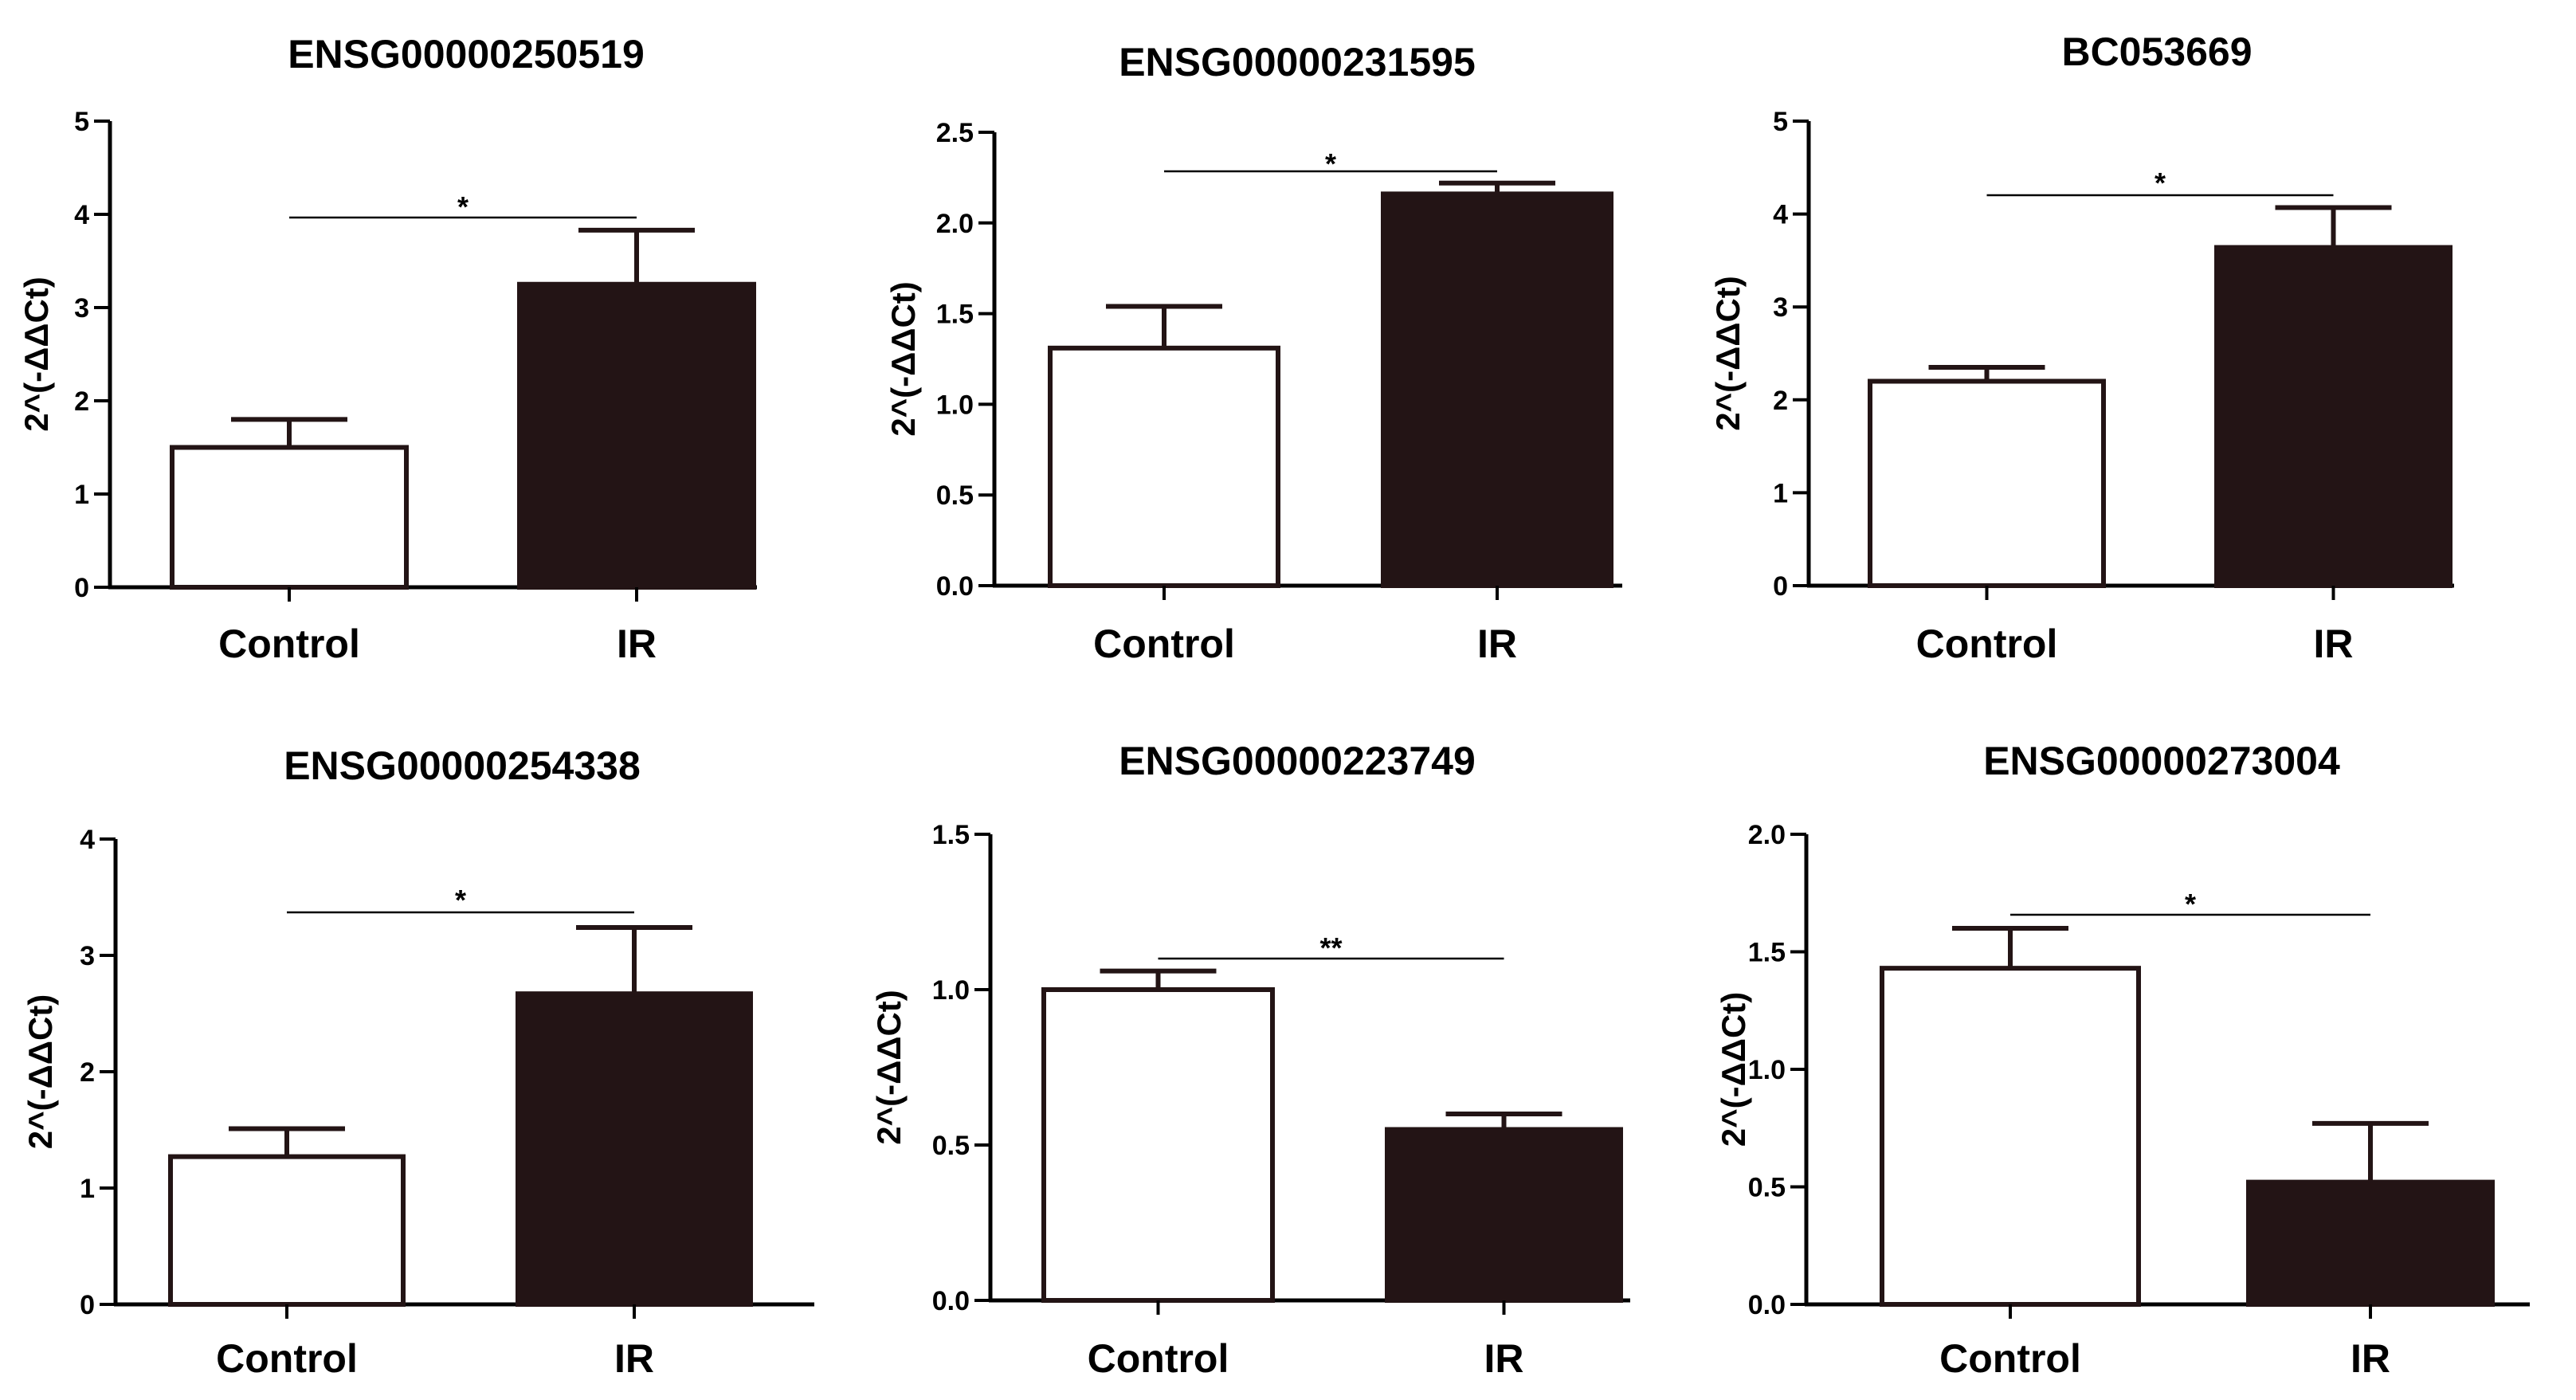 Image resolution: width=2576 pixels, height=1400 pixels. Describe the element at coordinates (1330, 947) in the screenshot. I see `significance-marker: **` at that location.